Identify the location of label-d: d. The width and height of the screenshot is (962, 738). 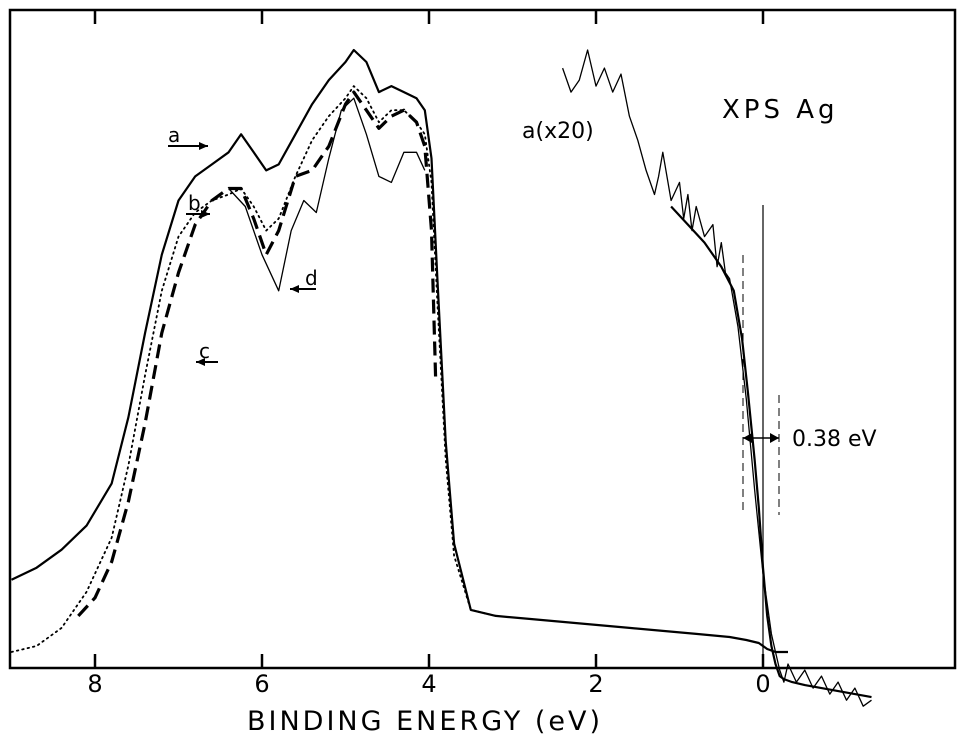
(311, 278).